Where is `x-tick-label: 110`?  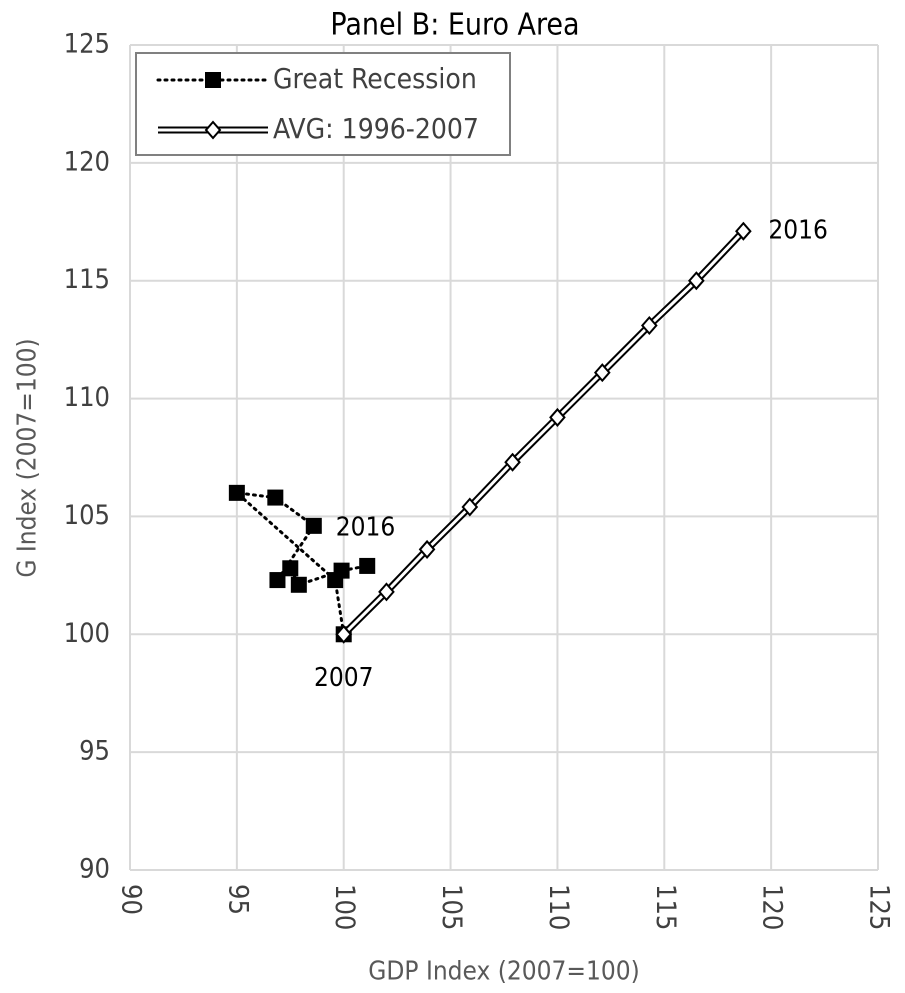 x-tick-label: 110 is located at coordinates (558, 907).